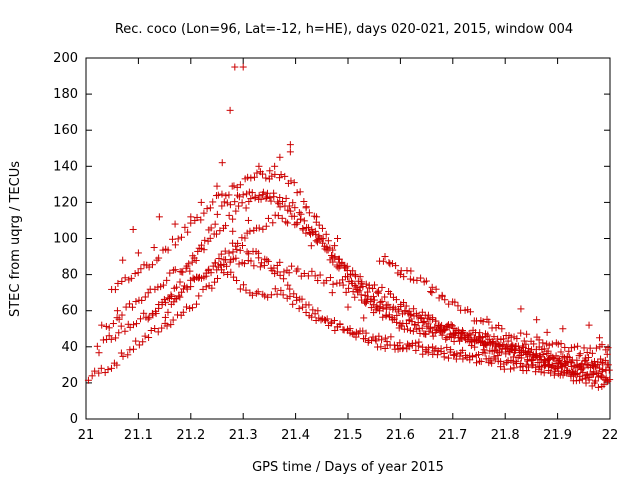 This screenshot has height=480, width=640. I want to click on x-tick-label: 21.3, so click(243, 435).